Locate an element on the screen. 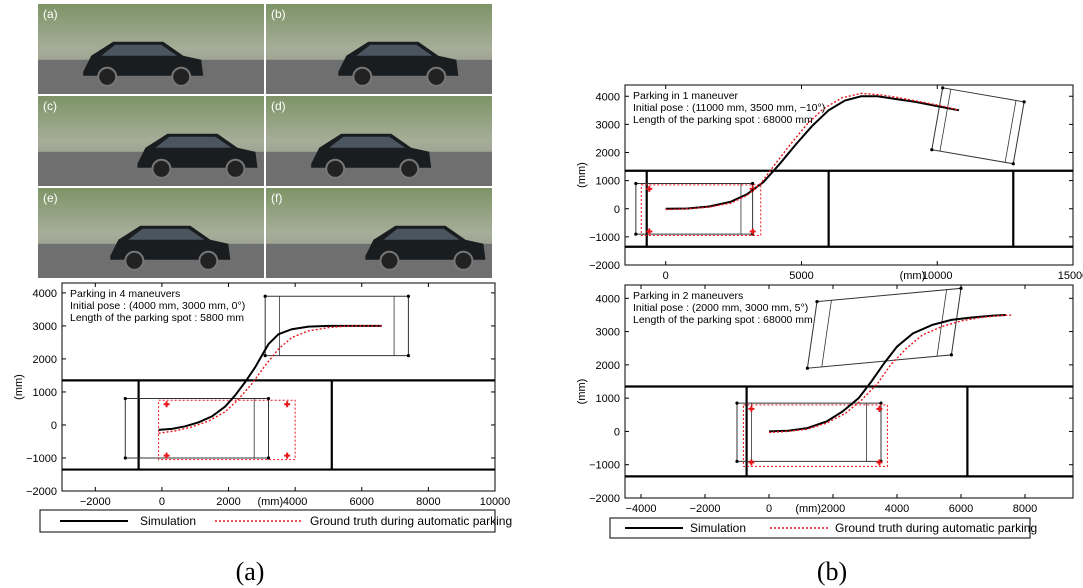 The height and width of the screenshot is (588, 1083). x-tick-label: 15000 is located at coordinates (1070, 276).